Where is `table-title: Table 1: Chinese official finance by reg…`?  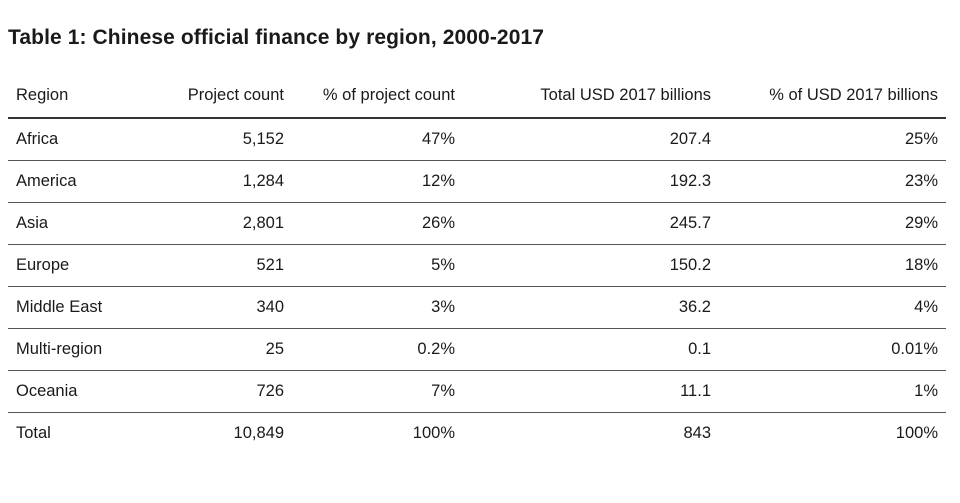 table-title: Table 1: Chinese official finance by reg… is located at coordinates (276, 37).